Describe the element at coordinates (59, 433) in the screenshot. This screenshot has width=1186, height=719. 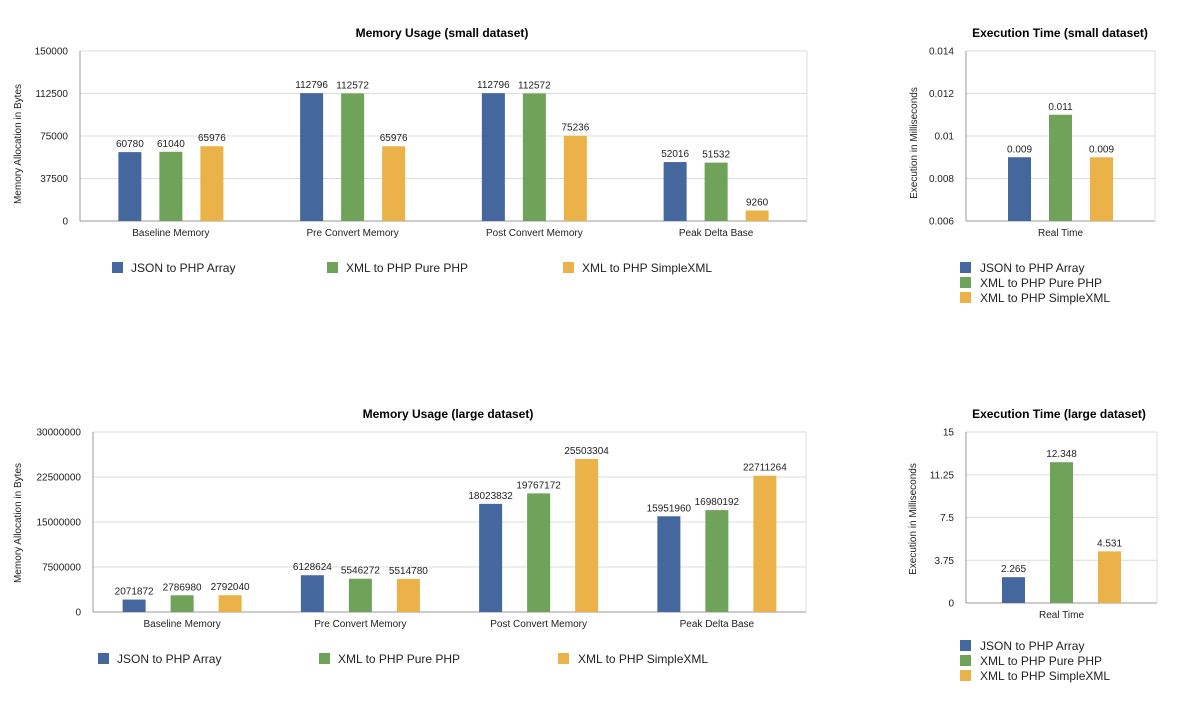
I see `y-tick-label: 30000000` at that location.